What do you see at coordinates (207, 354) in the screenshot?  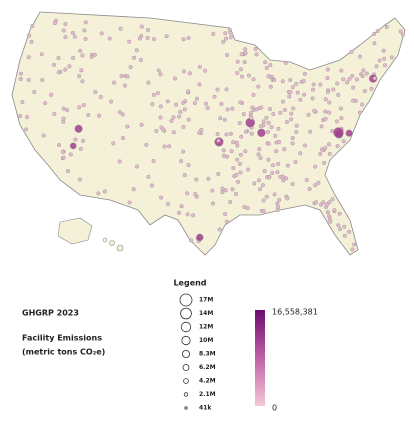 I see `size-label: 8.3M` at bounding box center [207, 354].